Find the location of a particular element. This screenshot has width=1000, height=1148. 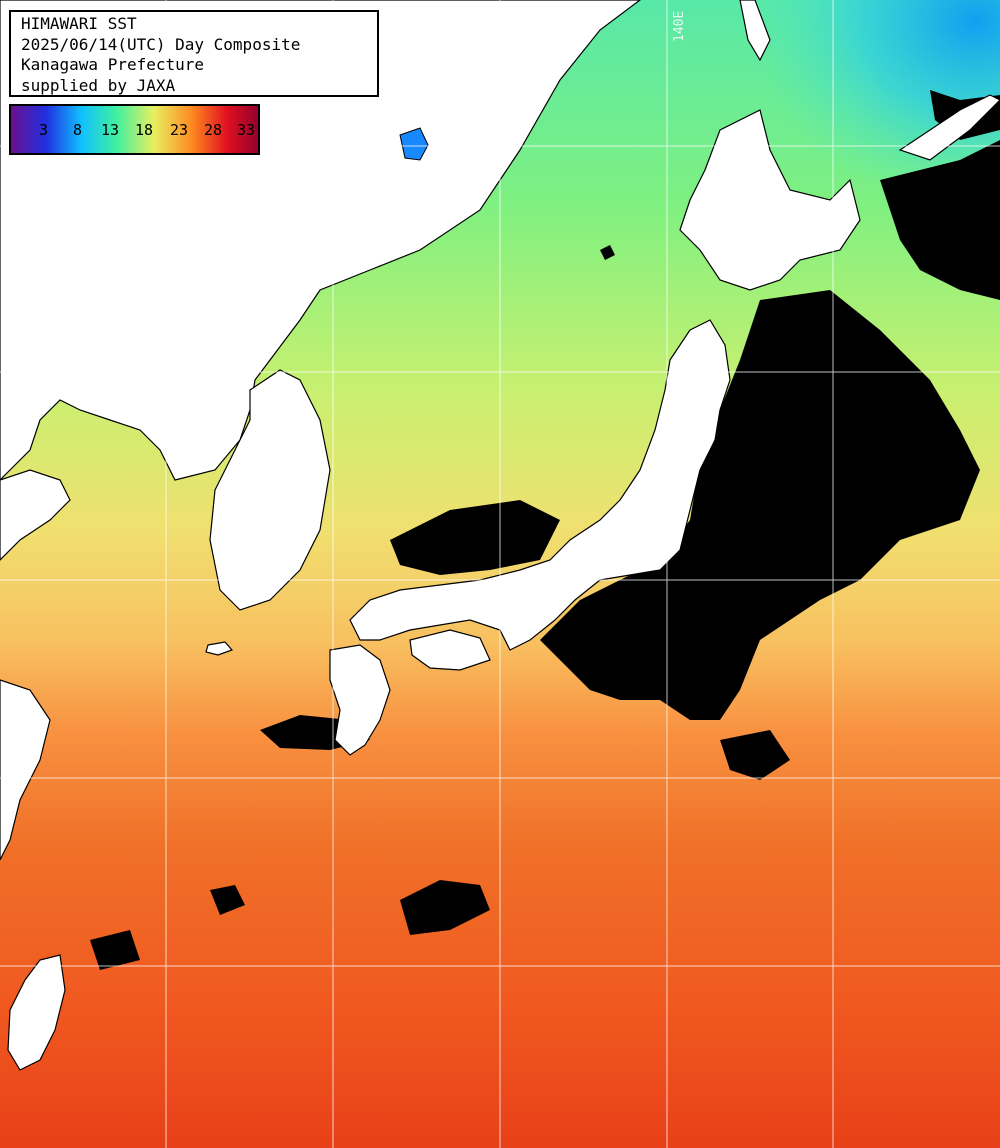

title-line-2: 2025/06/14(UTC) Day Composite is located at coordinates (161, 44).